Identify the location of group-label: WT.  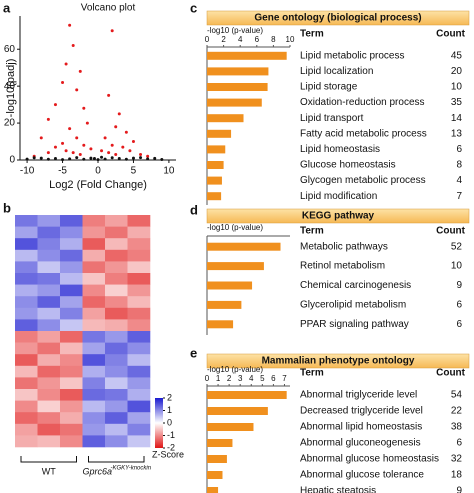
(49, 471).